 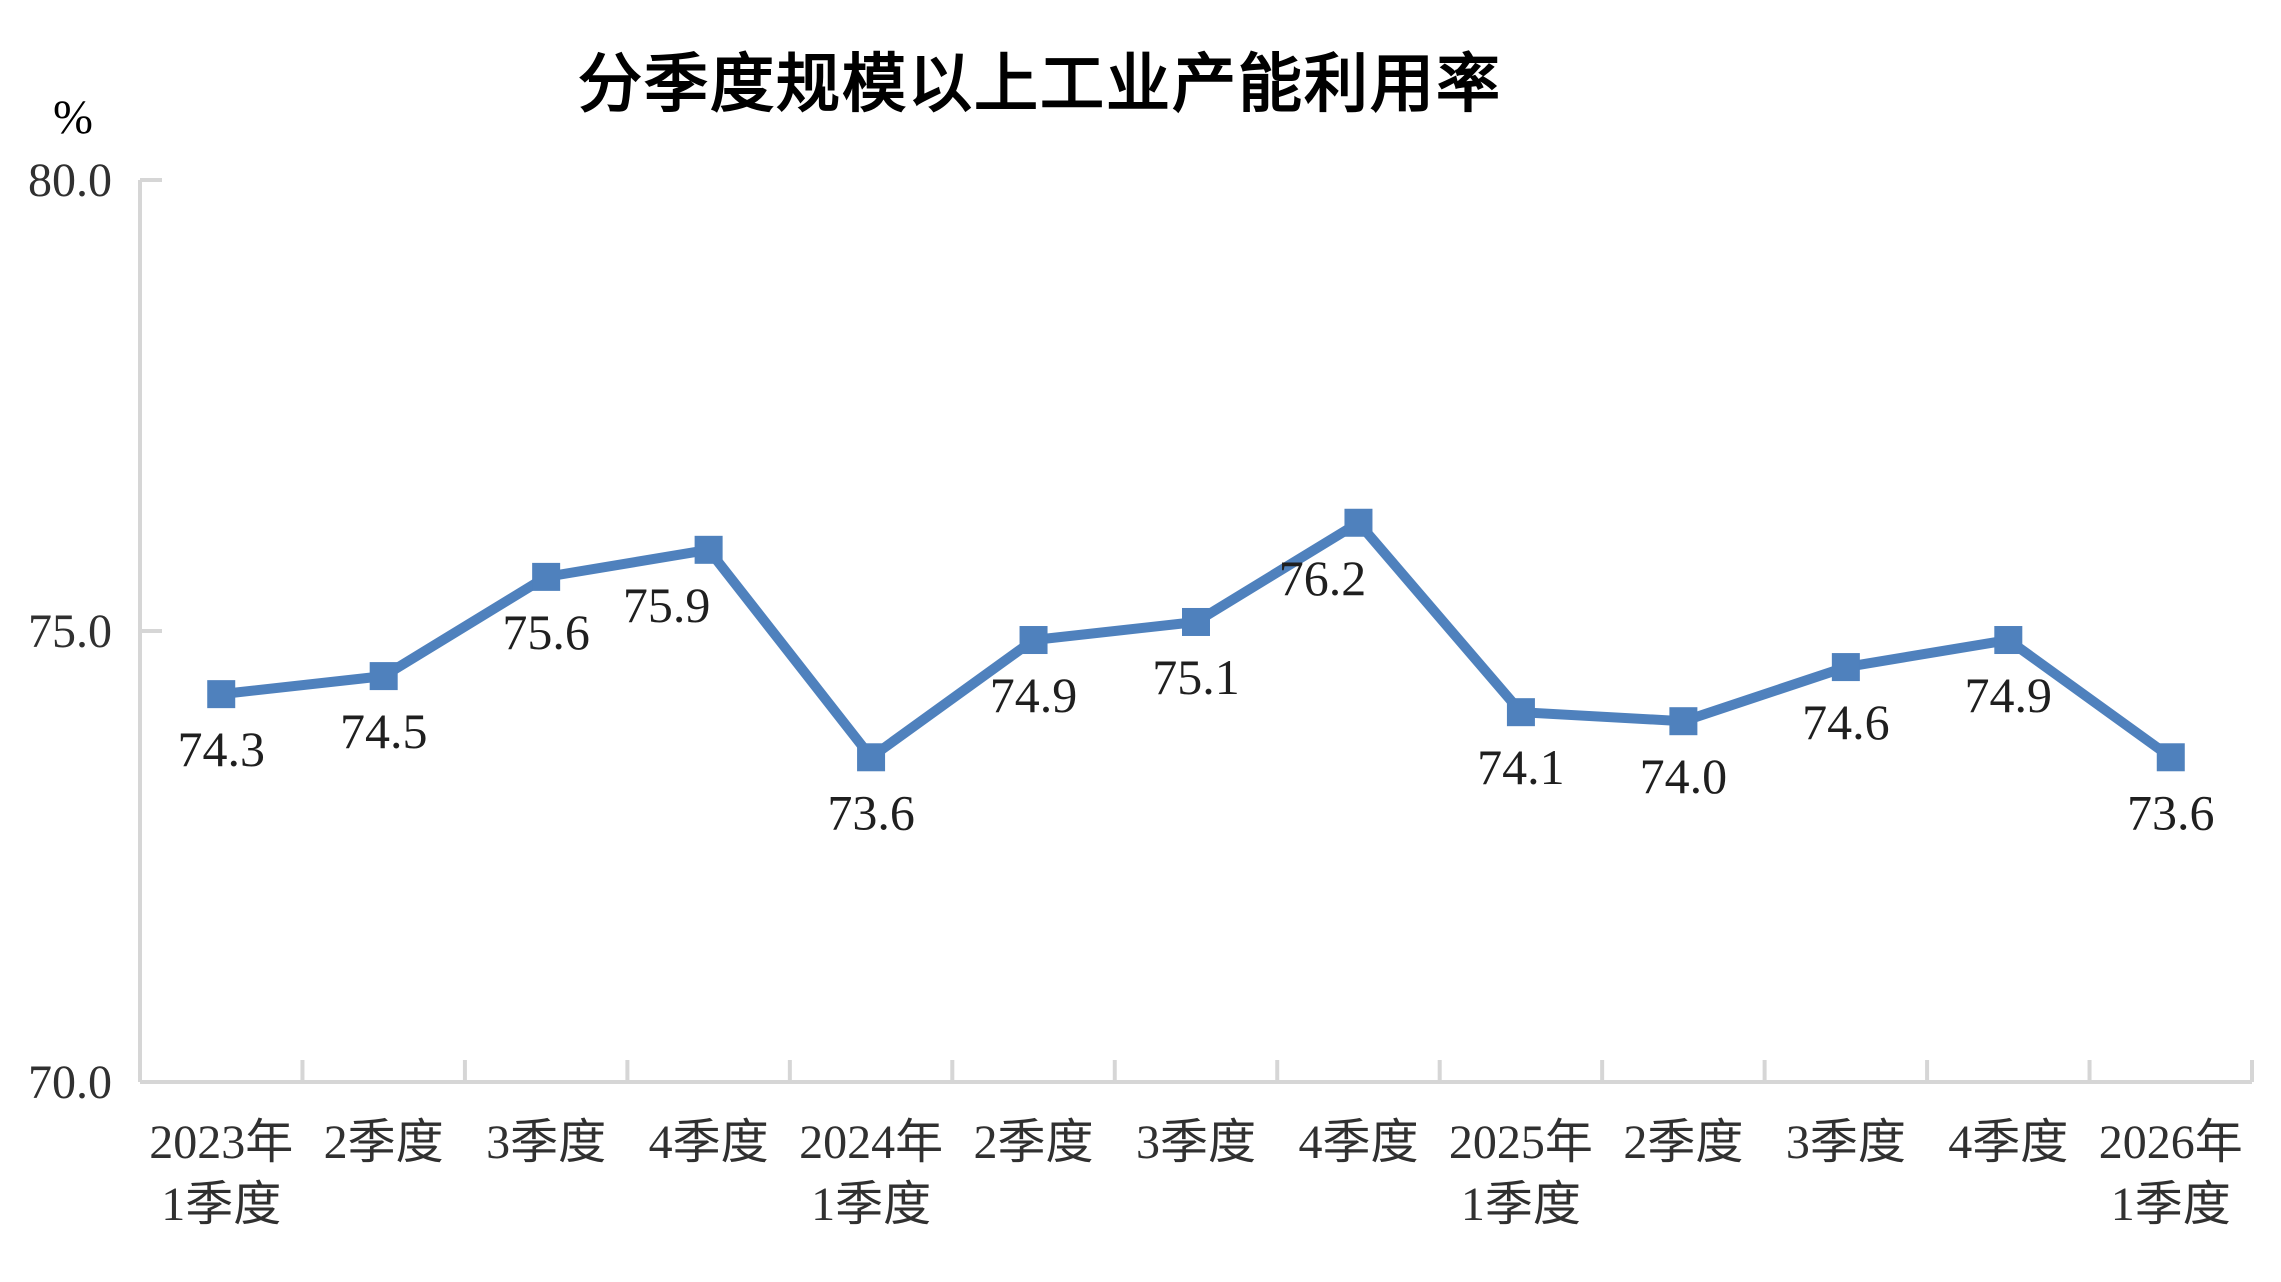 What do you see at coordinates (73, 117) in the screenshot?
I see `y-axis-unit-label: %` at bounding box center [73, 117].